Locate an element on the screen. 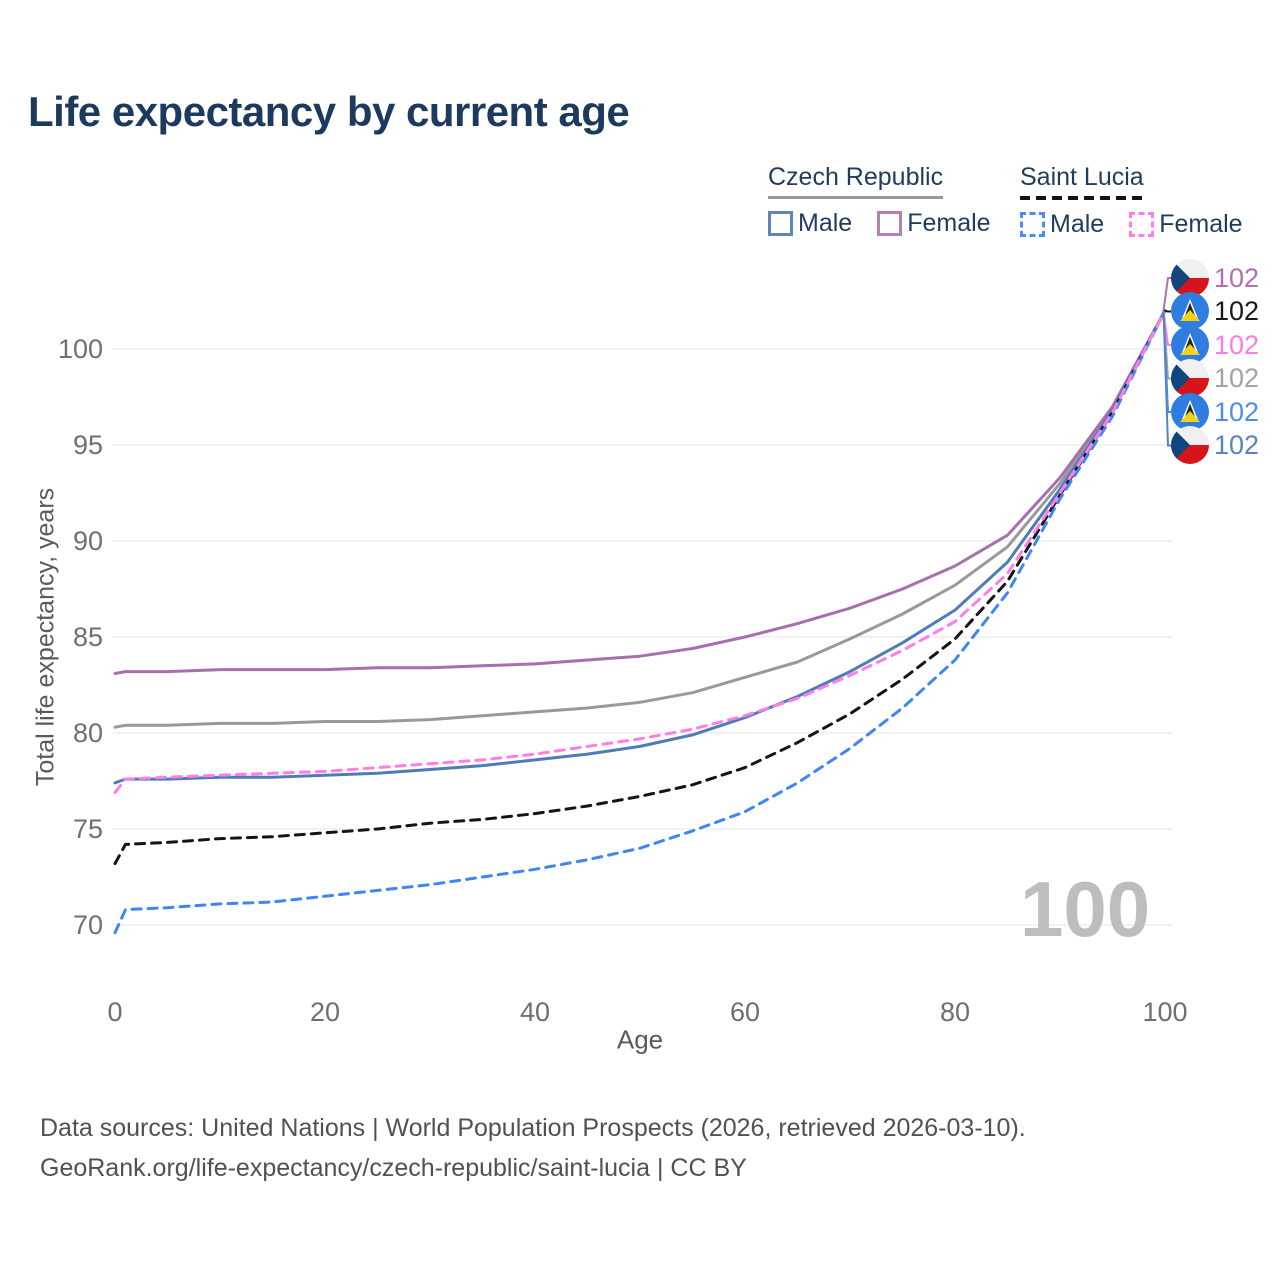 Image resolution: width=1280 pixels, height=1280 pixels. lucia-female-swatch-icon is located at coordinates (1142, 224).